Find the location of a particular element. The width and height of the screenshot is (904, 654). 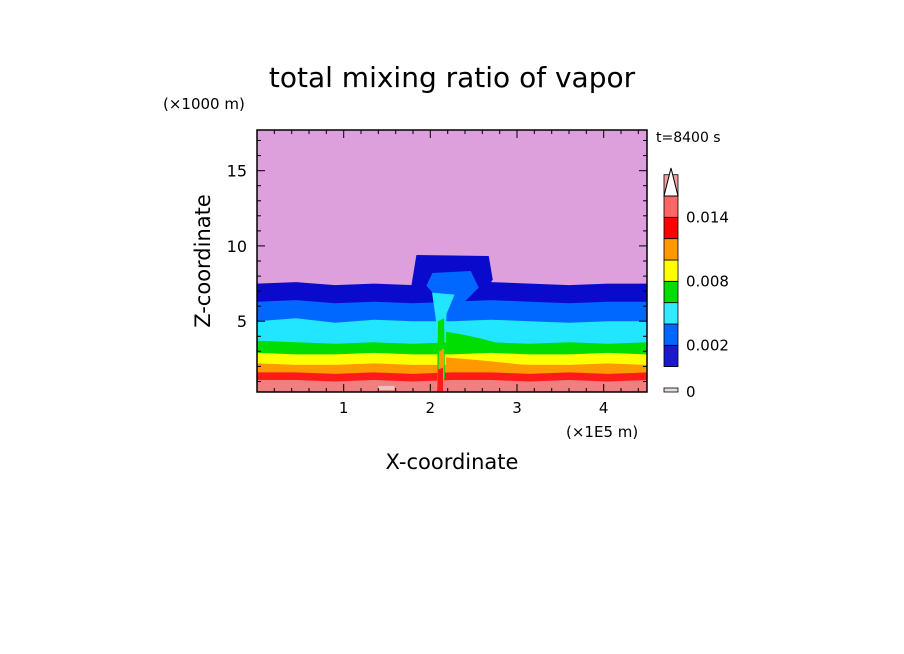

colorbar: 0 0.002 0.008 0.014 is located at coordinates (696, 284).